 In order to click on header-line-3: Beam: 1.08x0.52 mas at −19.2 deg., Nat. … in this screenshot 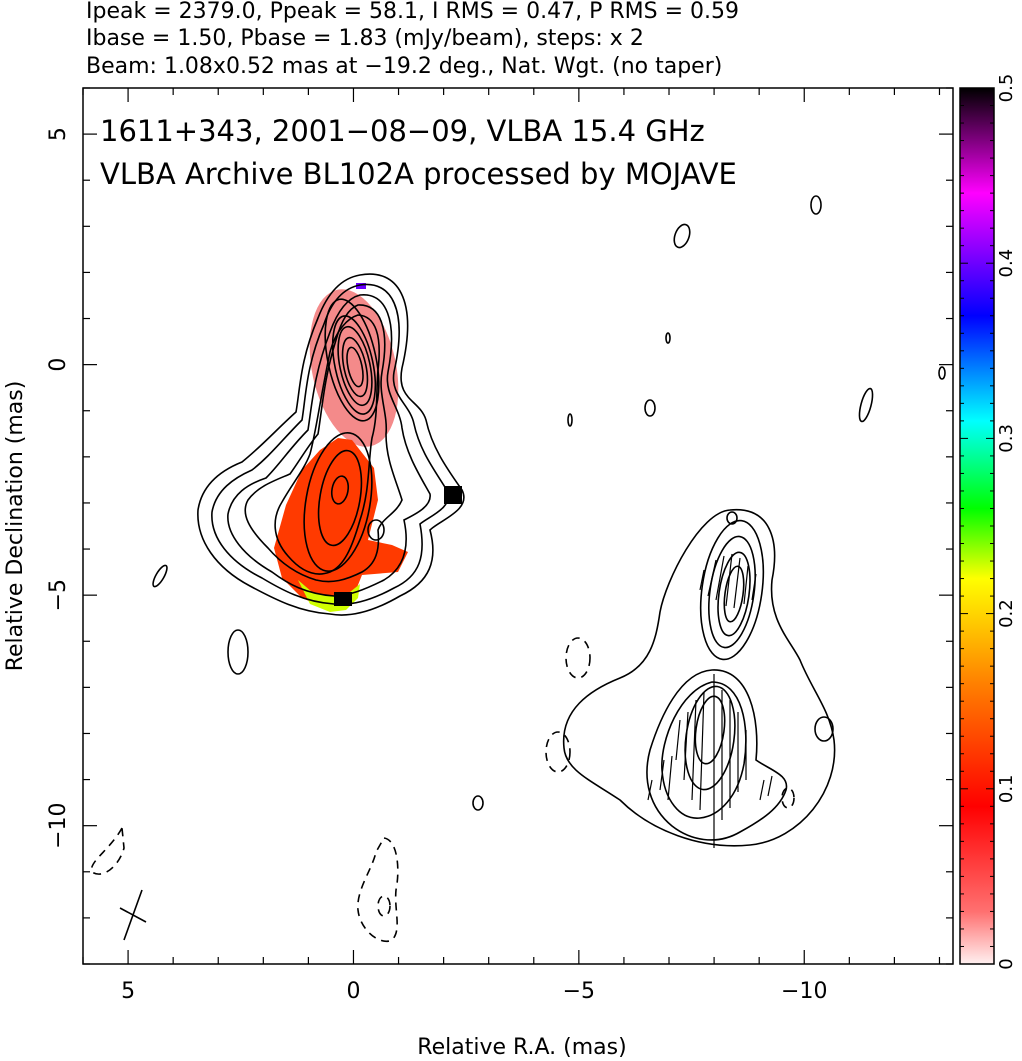, I will do `click(404, 66)`.